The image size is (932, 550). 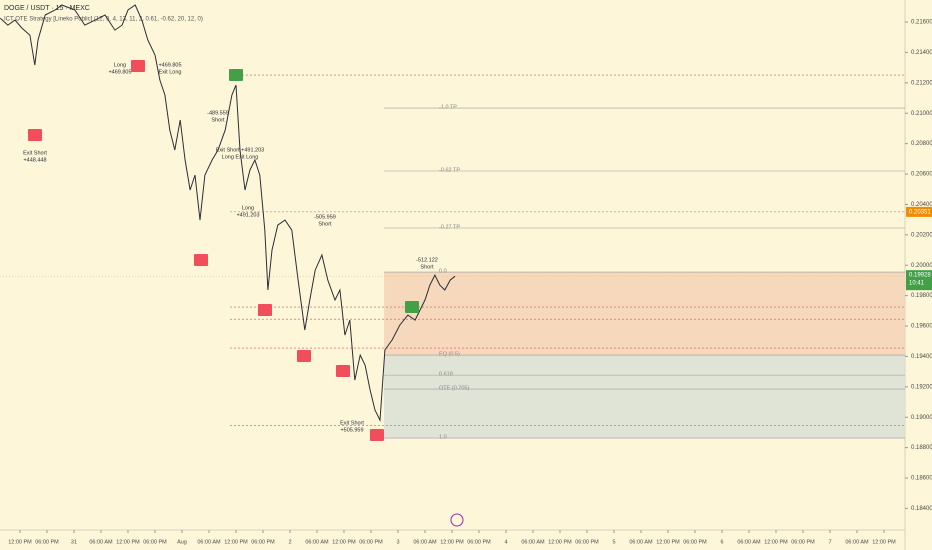 I want to click on level-label: EQ (0.5), so click(x=449, y=355).